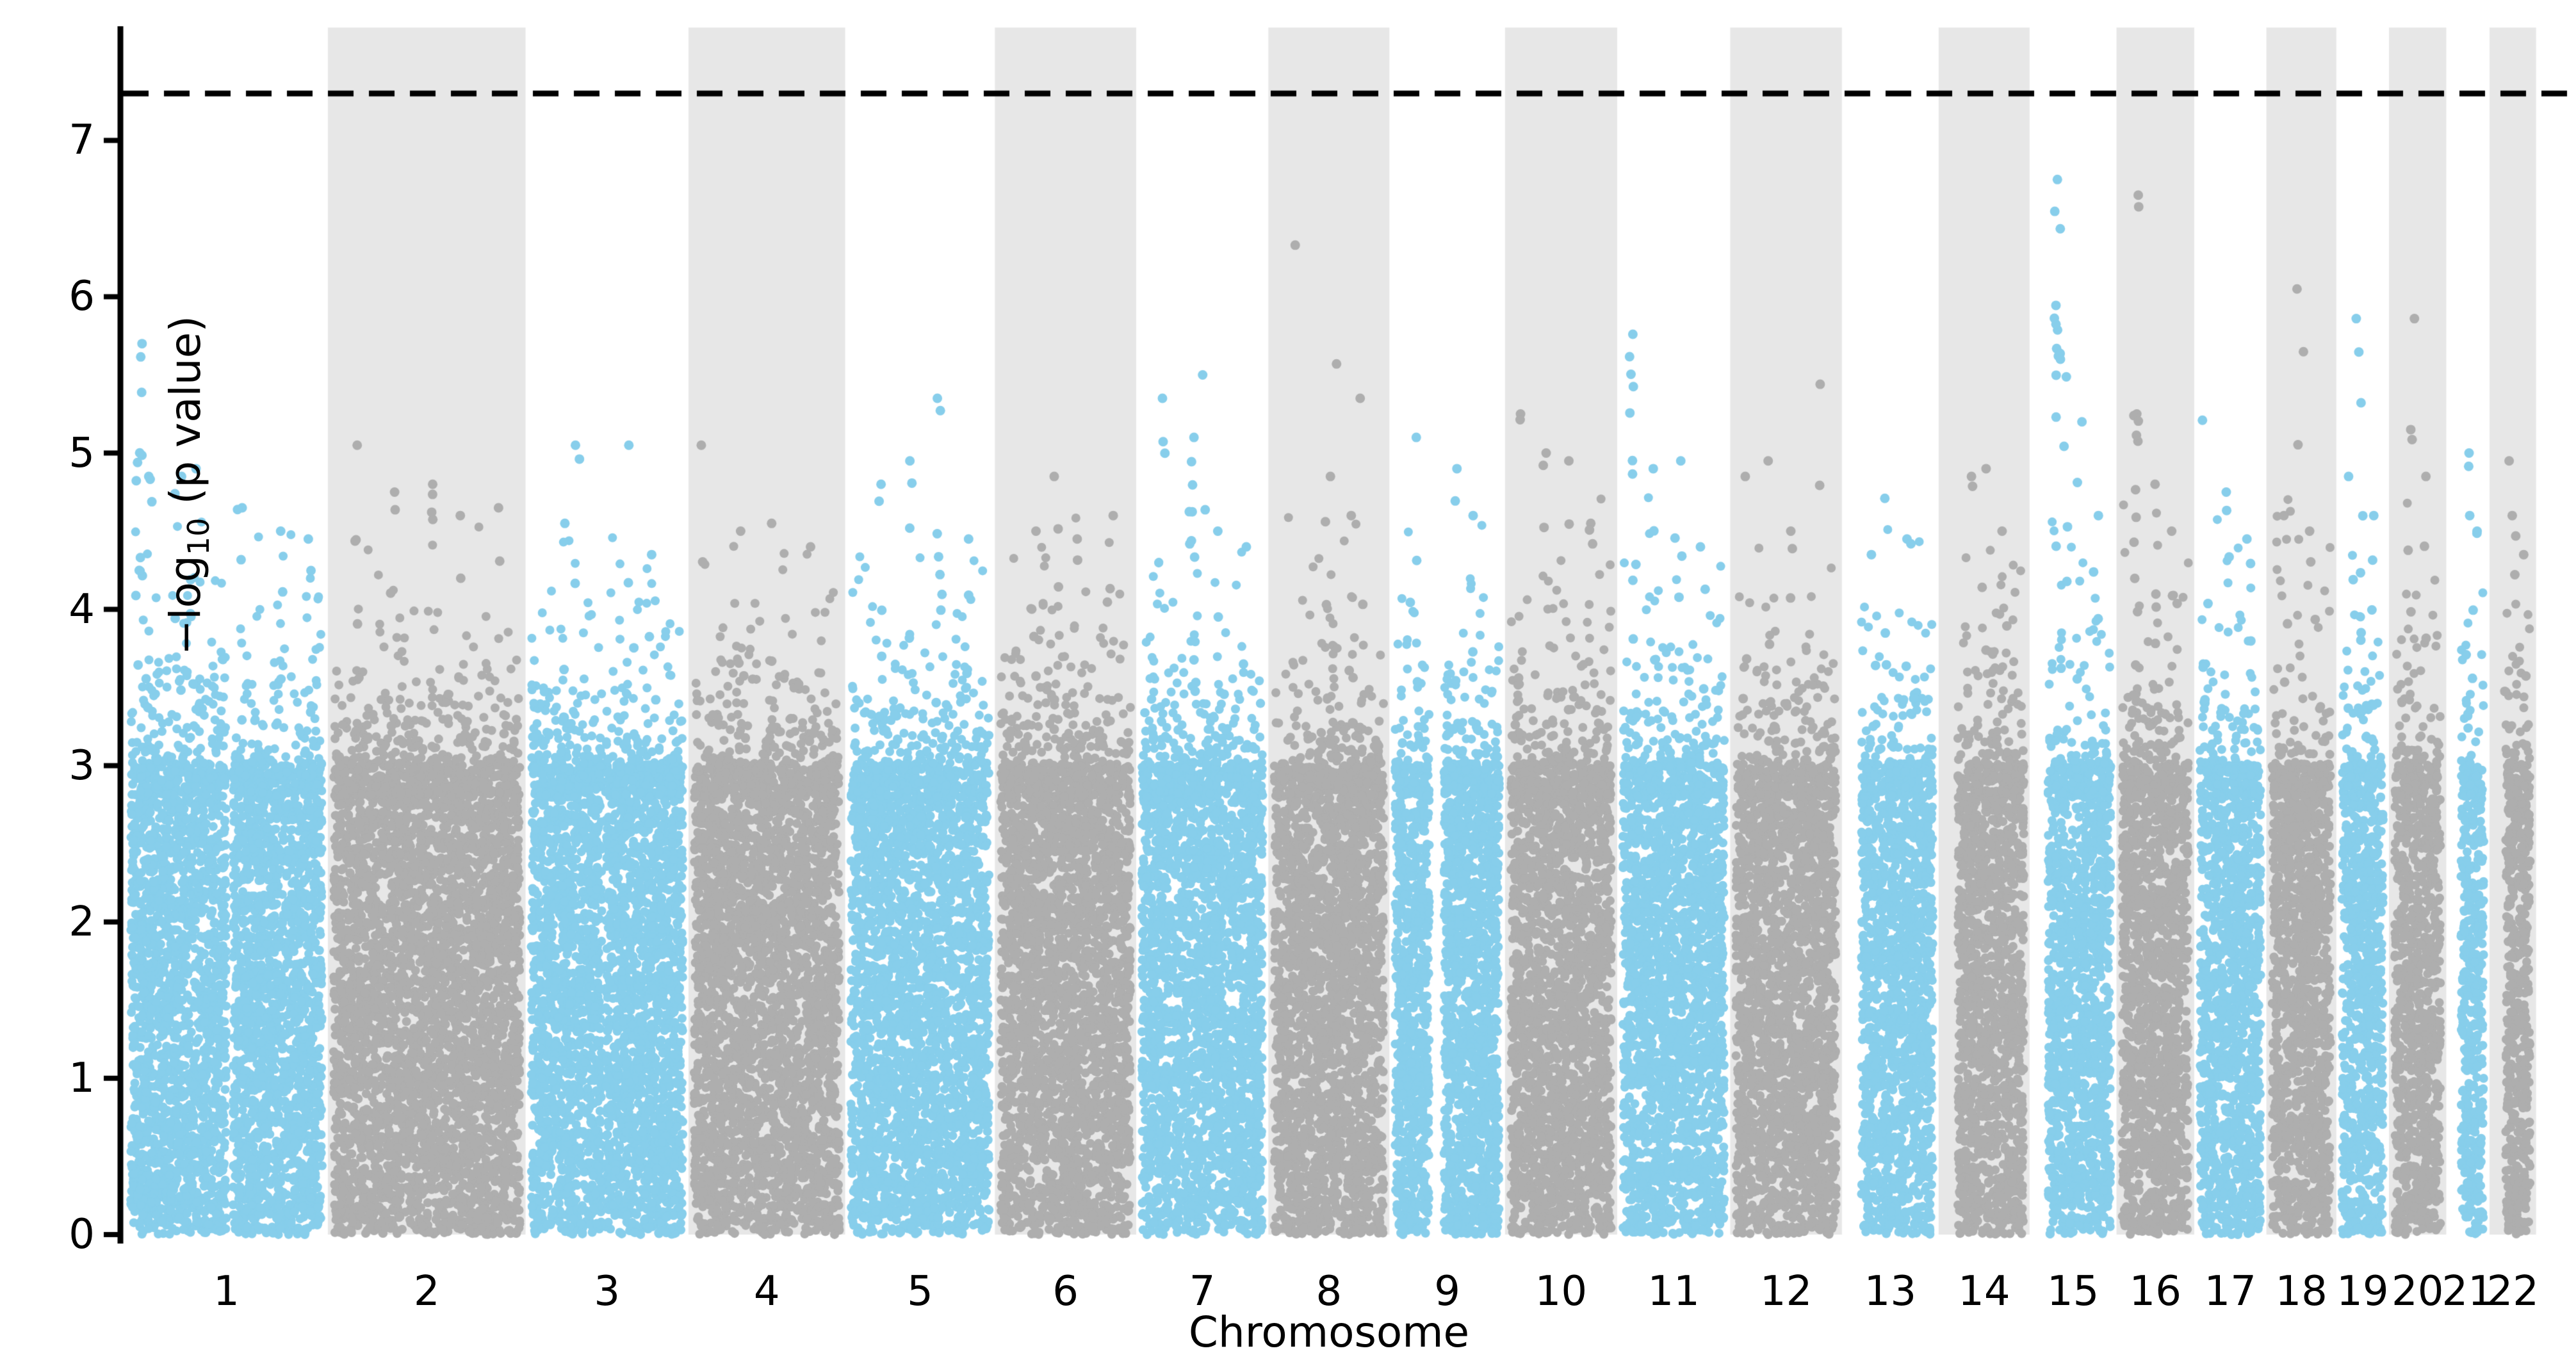  I want to click on y-tick-label-1: 1, so click(82, 1078).